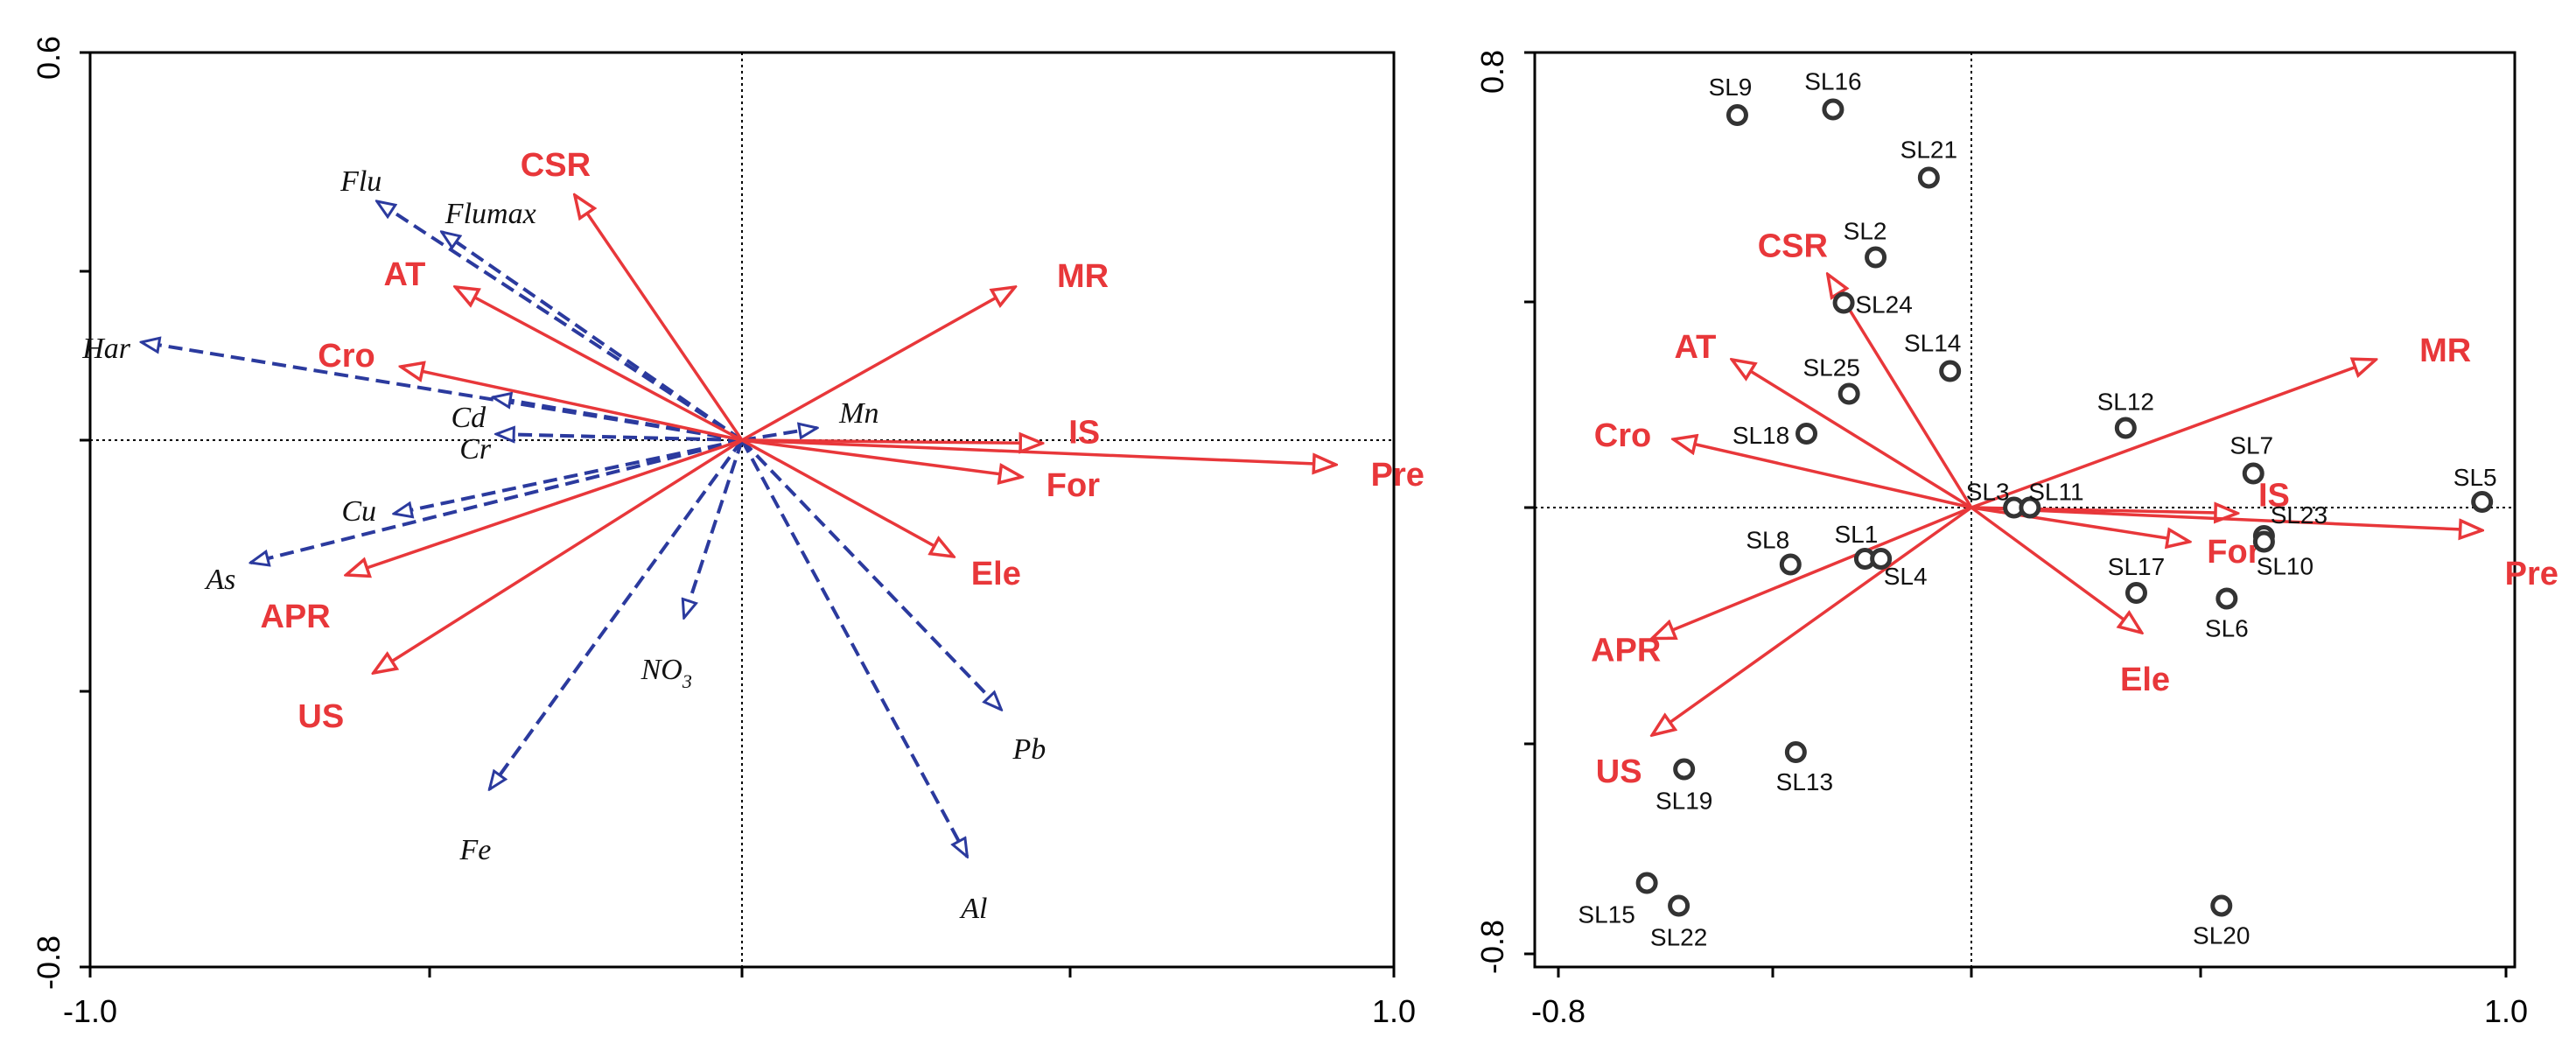 The width and height of the screenshot is (2576, 1058). Describe the element at coordinates (2125, 401) in the screenshot. I see `sample-label-sl12: SL12` at that location.